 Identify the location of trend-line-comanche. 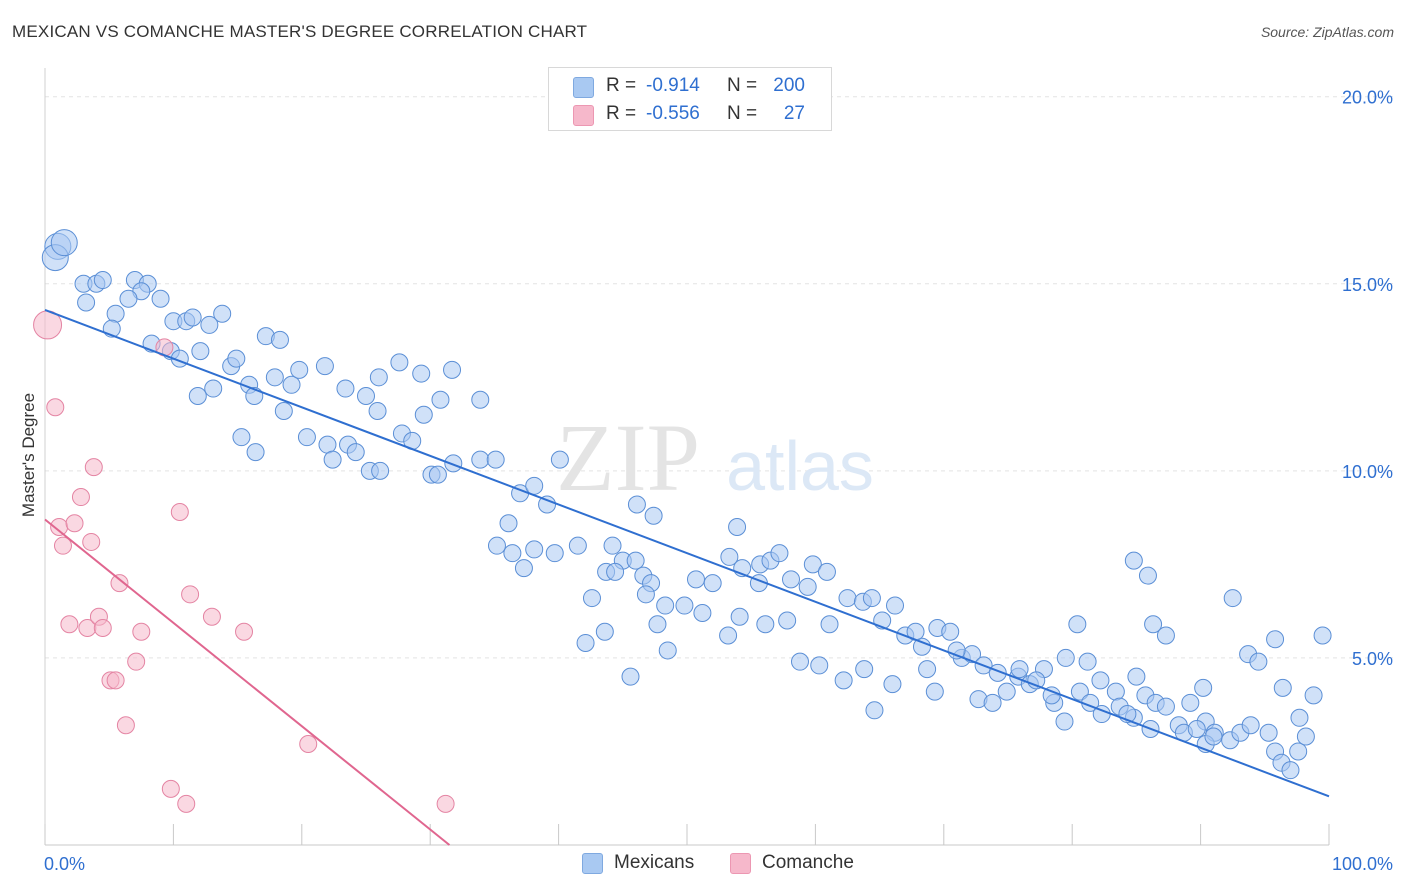
(247, 682).